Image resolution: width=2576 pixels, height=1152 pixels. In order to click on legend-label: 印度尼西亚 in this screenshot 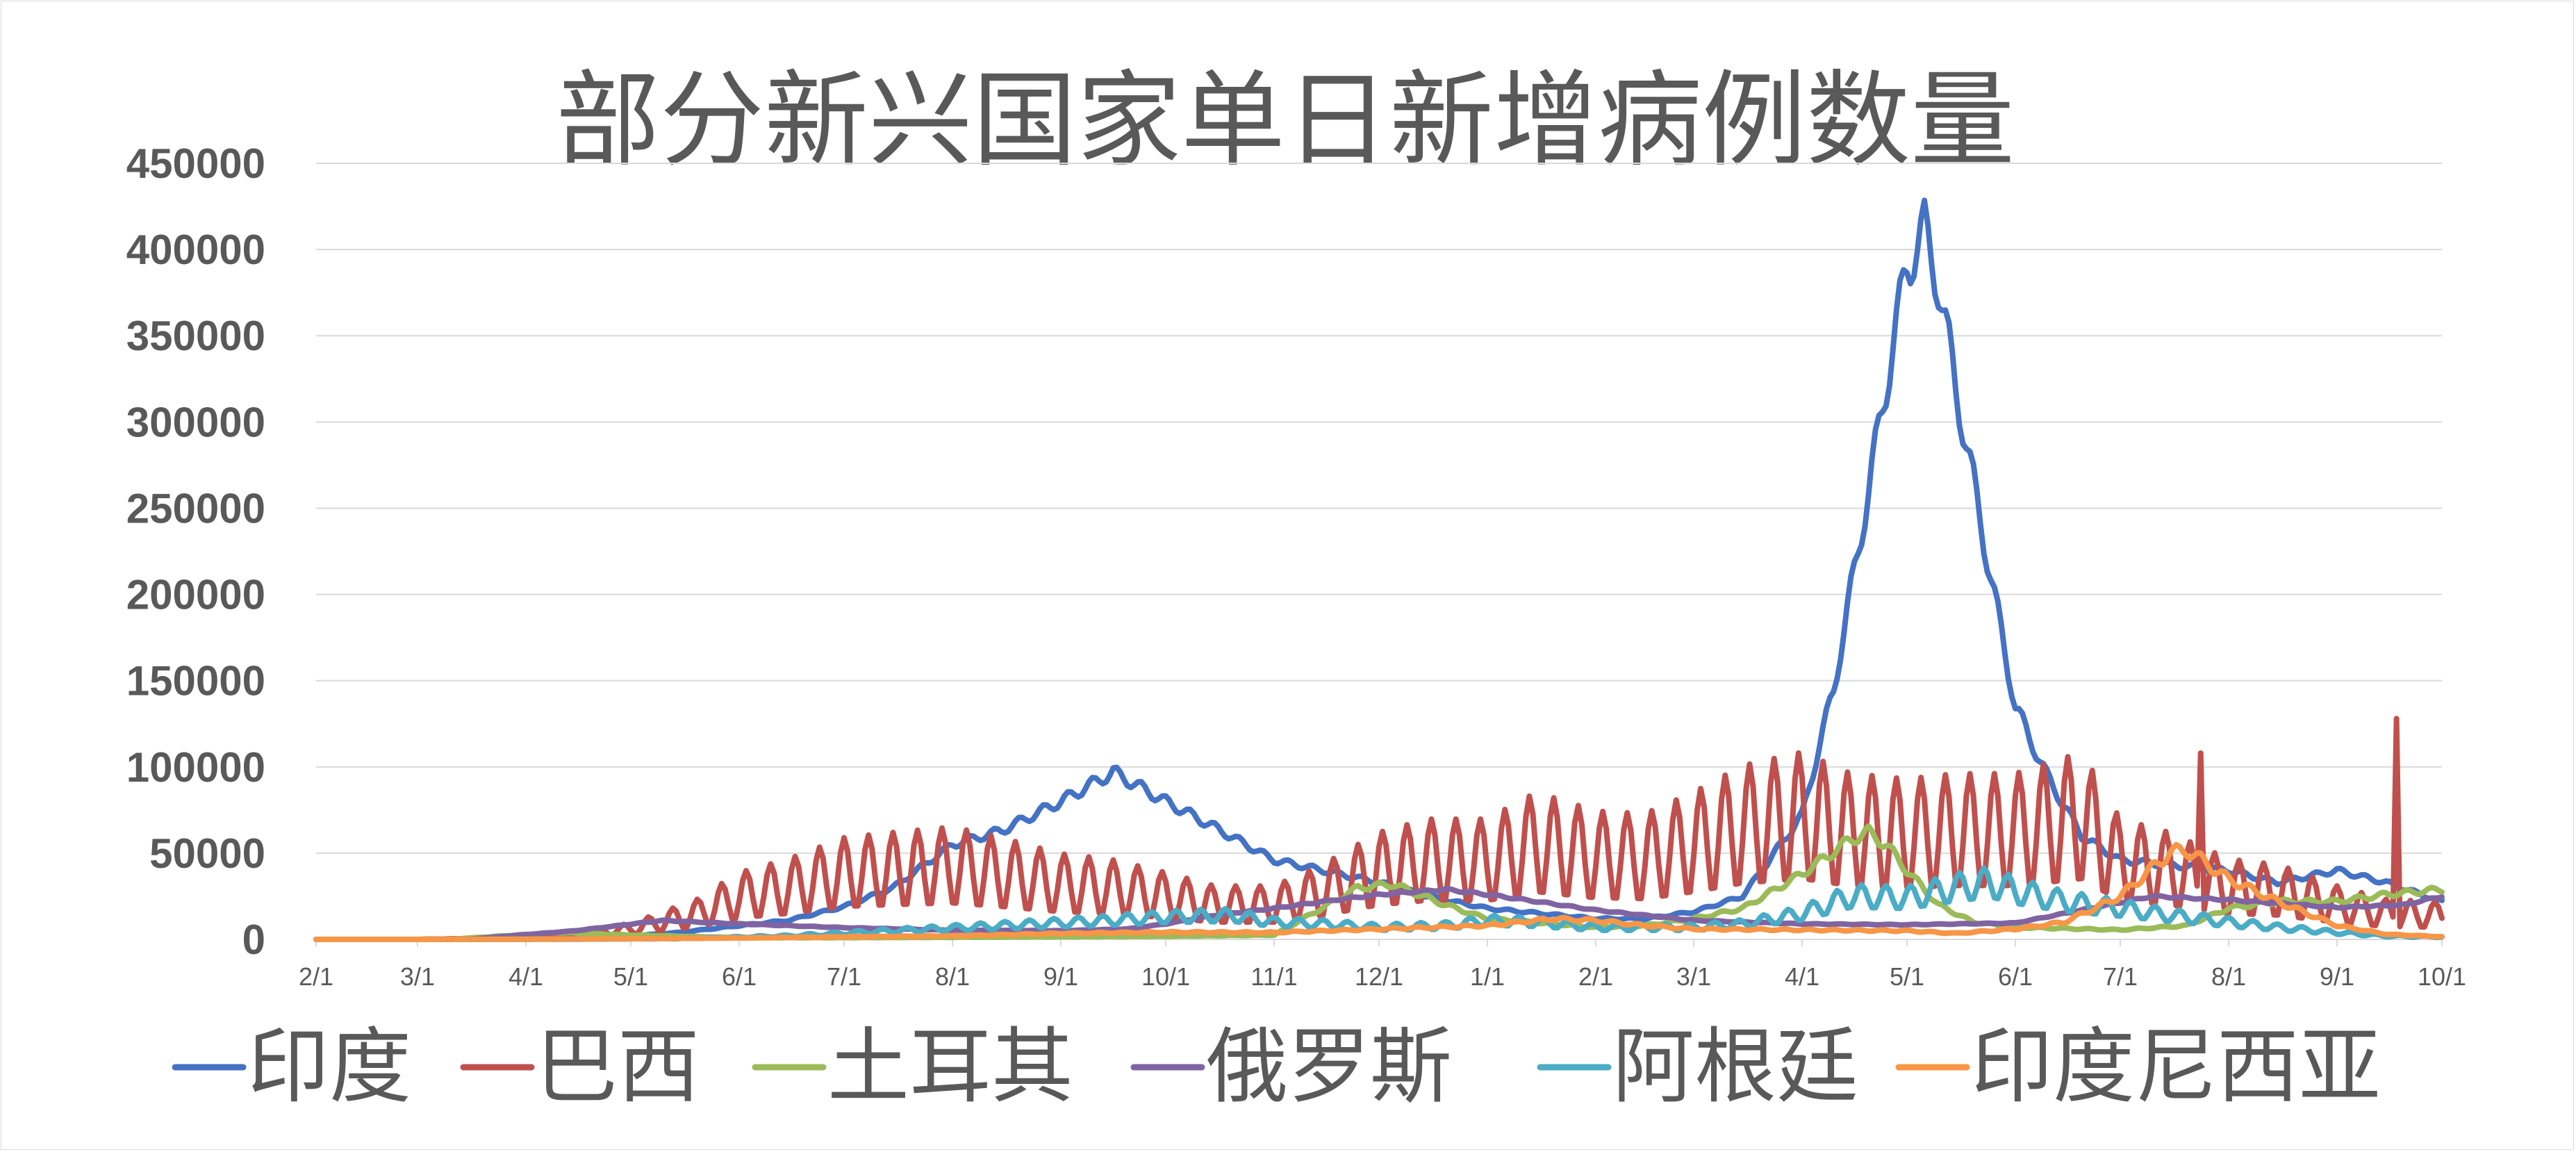, I will do `click(2176, 1066)`.